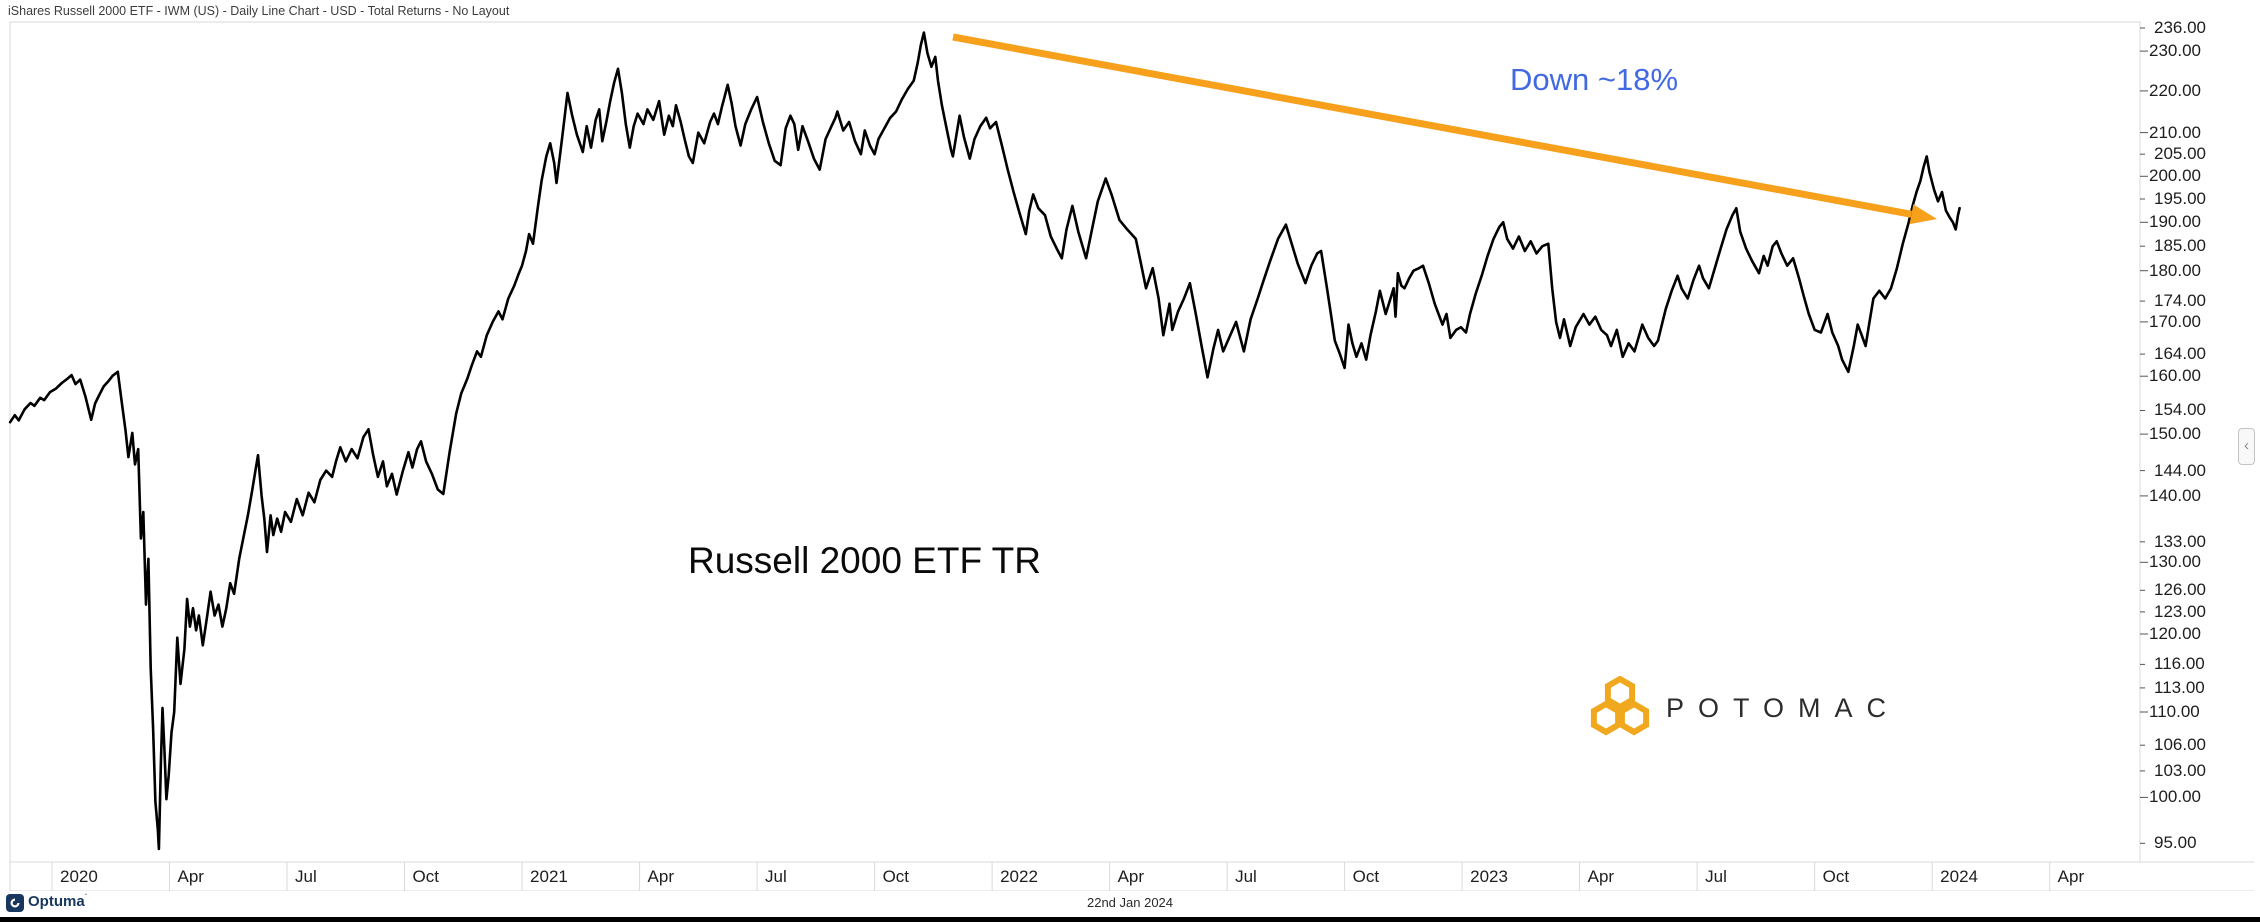  I want to click on price-axis-label: 126.00, so click(2180, 590).